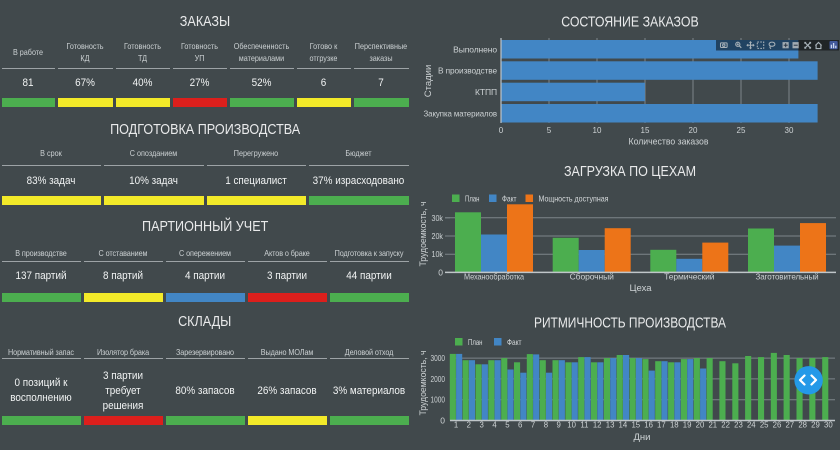 The height and width of the screenshot is (450, 840). What do you see at coordinates (520, 425) in the screenshot?
I see `svg-text: 6` at bounding box center [520, 425].